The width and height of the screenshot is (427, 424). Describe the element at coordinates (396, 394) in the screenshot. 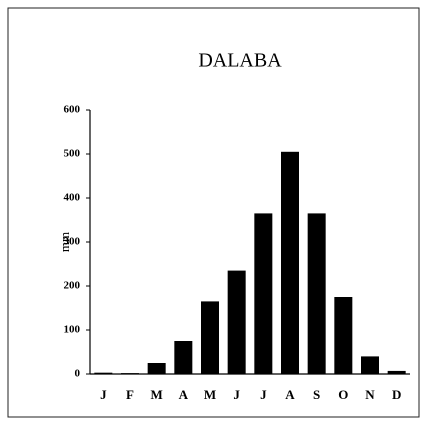

I see `x-tick-label: D` at that location.